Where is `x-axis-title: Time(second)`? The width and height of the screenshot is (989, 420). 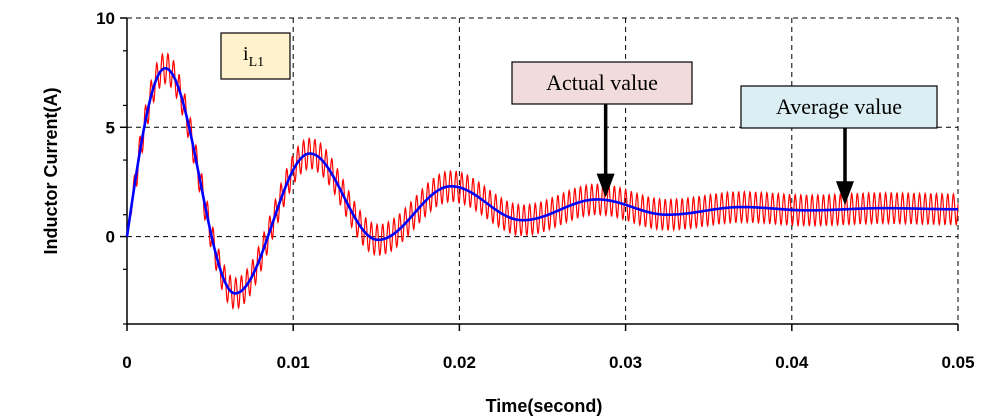
x-axis-title: Time(second) is located at coordinates (544, 406).